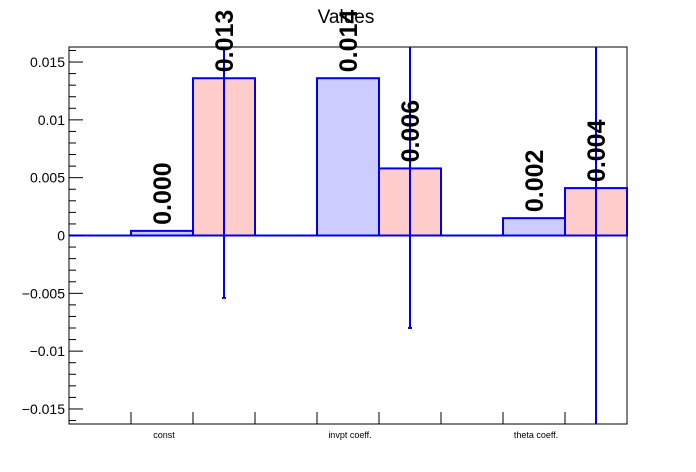  What do you see at coordinates (225, 41) in the screenshot?
I see `data-label-2-1: 0.013` at bounding box center [225, 41].